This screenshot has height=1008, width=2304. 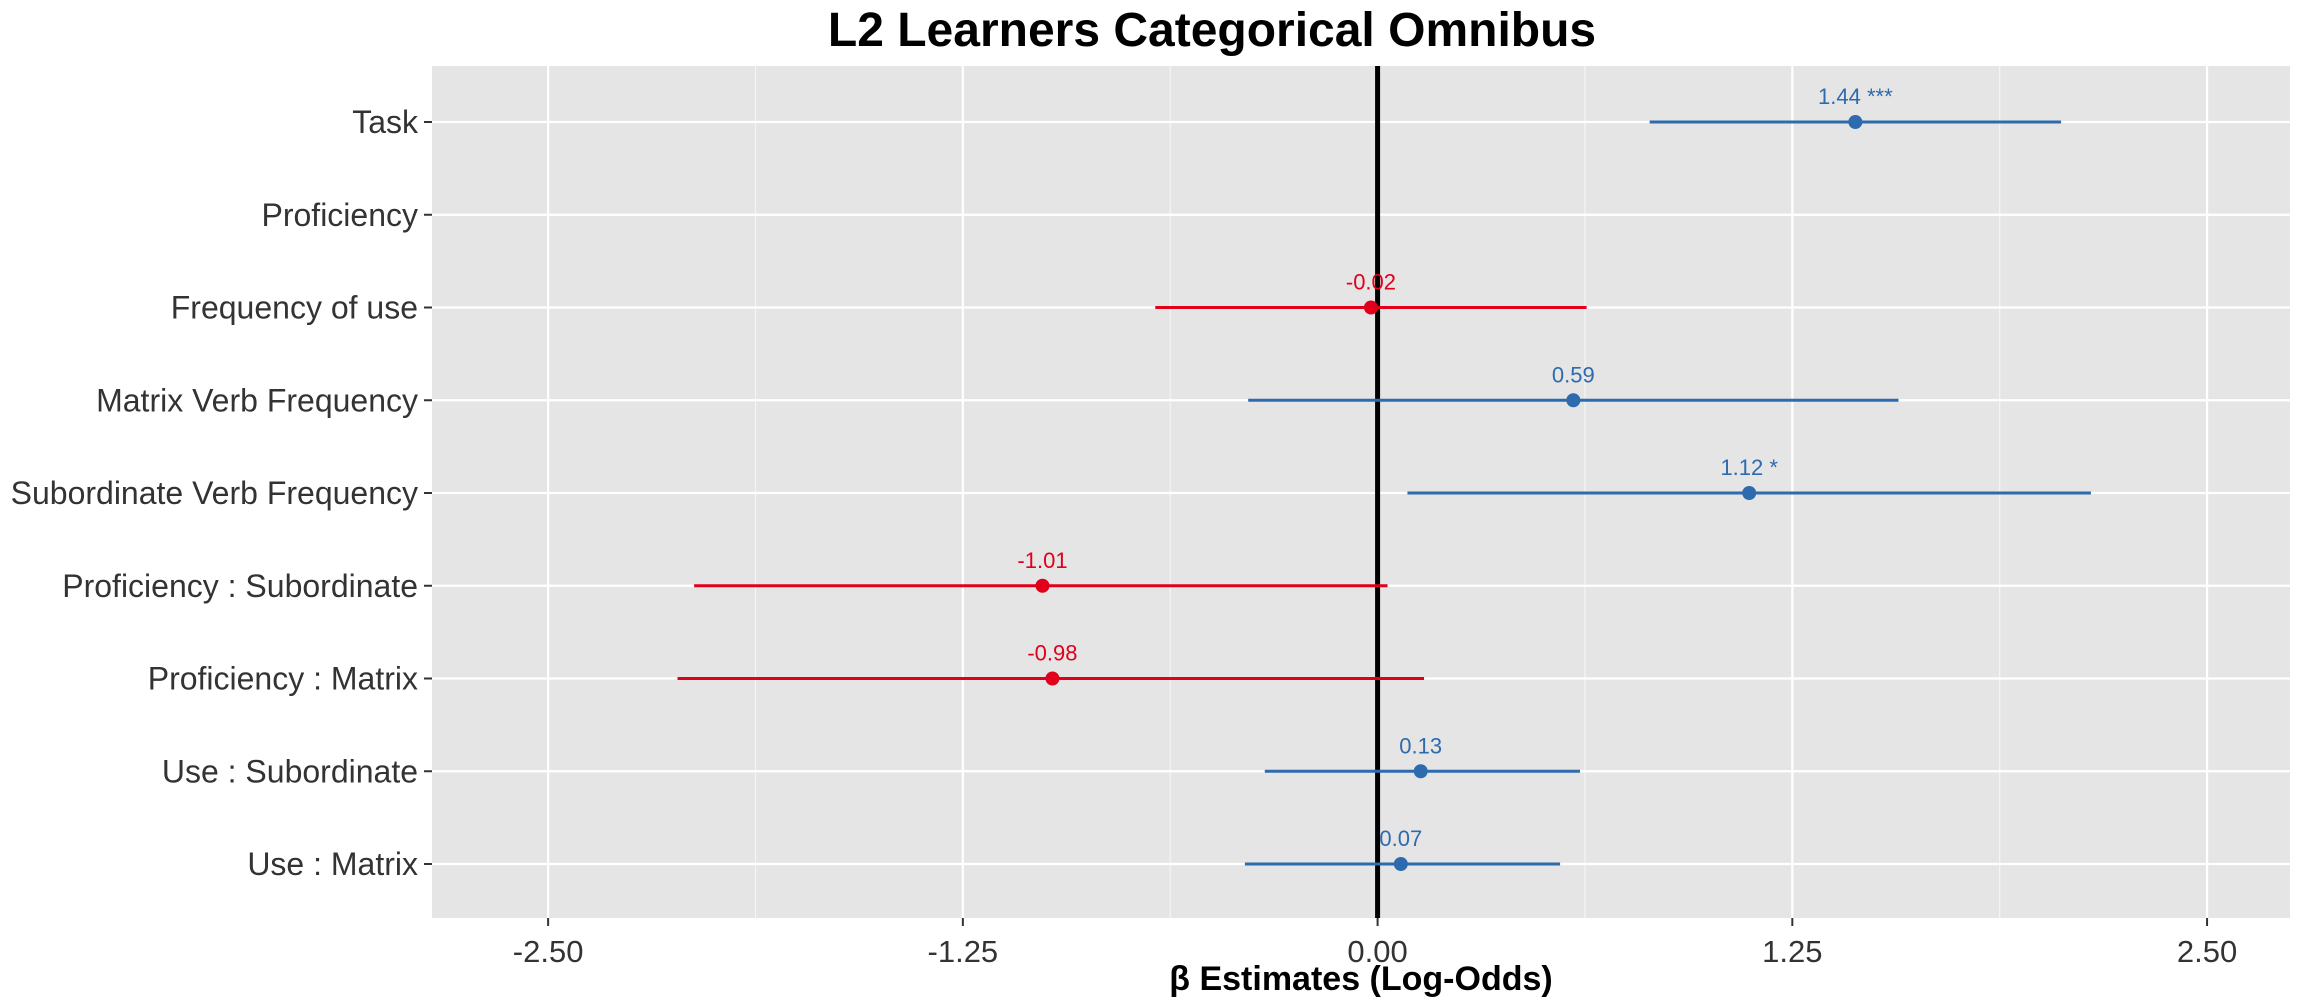 What do you see at coordinates (340, 215) in the screenshot?
I see `y-tick-label: Proficiency` at bounding box center [340, 215].